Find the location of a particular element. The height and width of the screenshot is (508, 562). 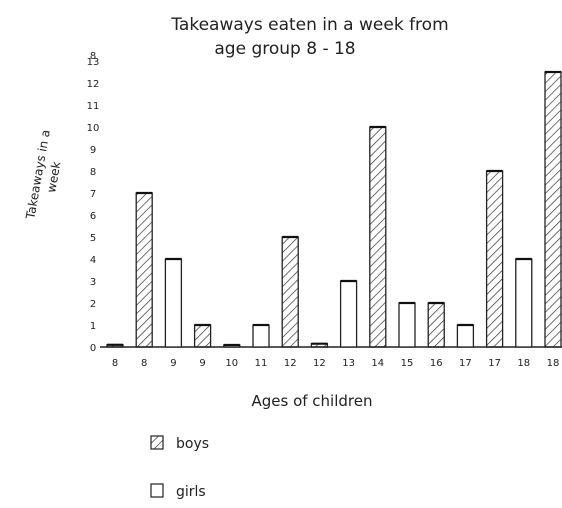

y-tick-label: 10 is located at coordinates (93, 128).